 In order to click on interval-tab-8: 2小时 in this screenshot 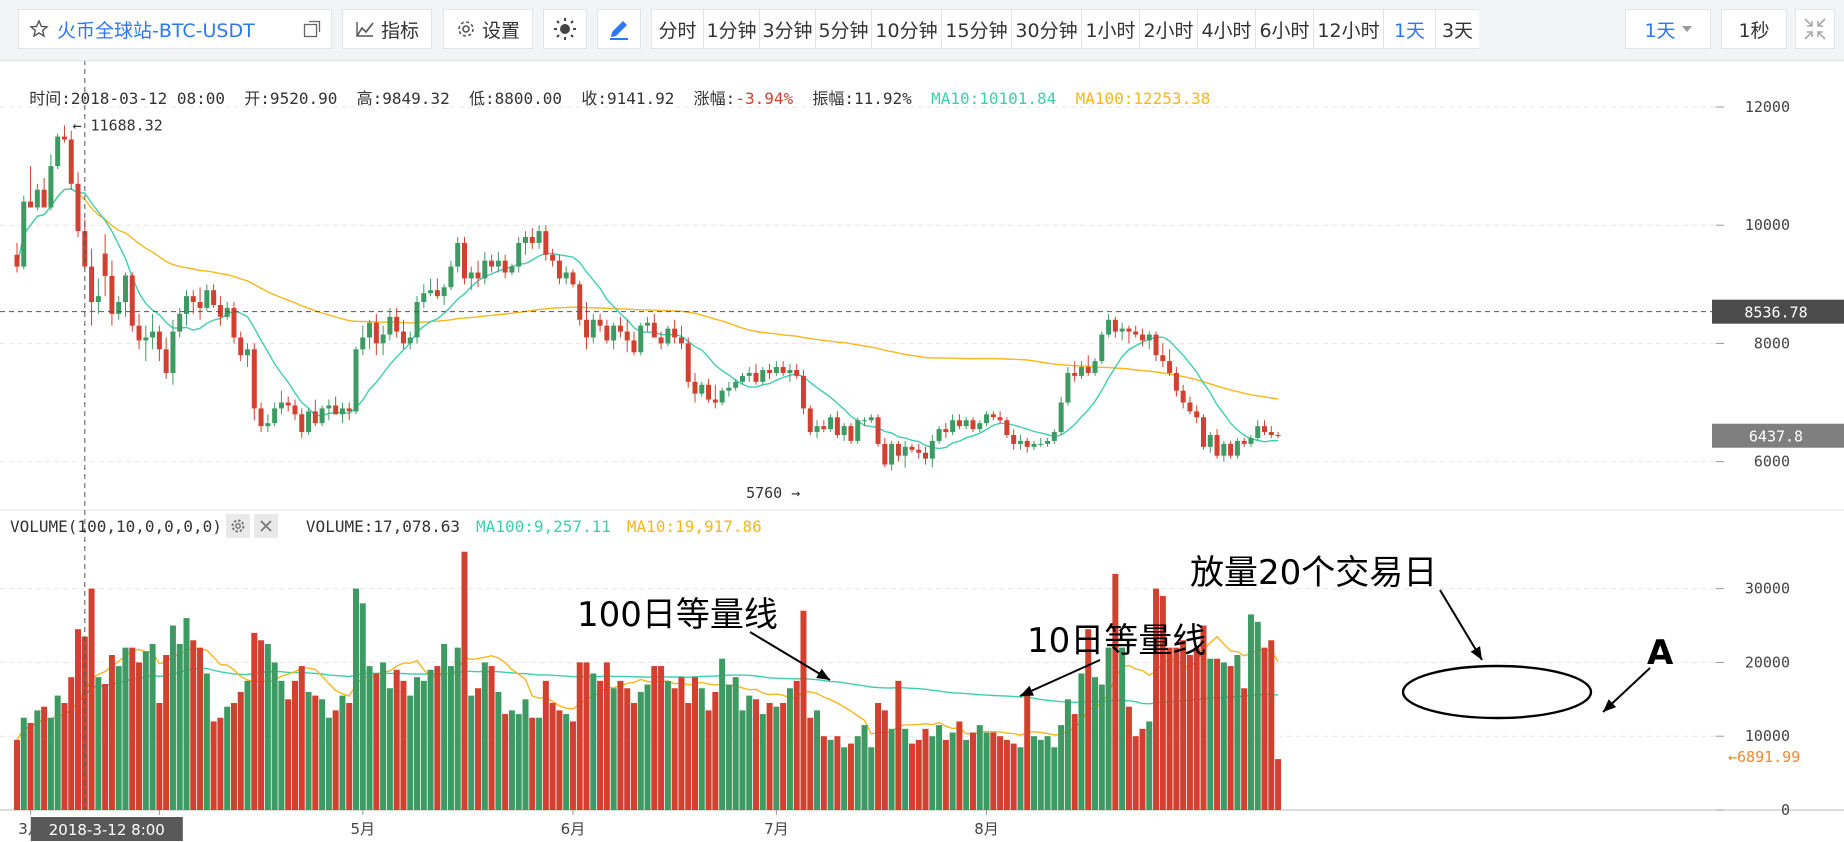, I will do `click(1168, 29)`.